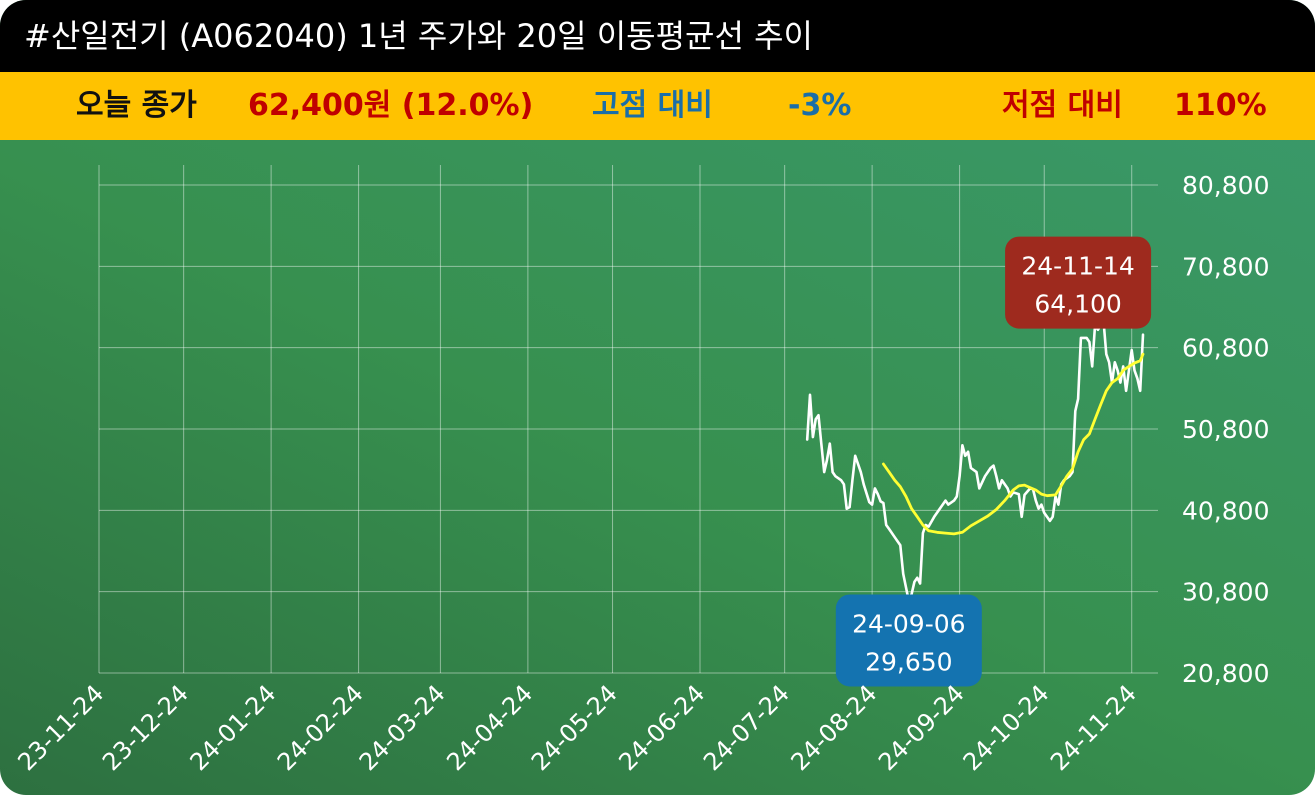 Image resolution: width=1315 pixels, height=795 pixels. What do you see at coordinates (652, 105) in the screenshot?
I see `high-compare-label: 고점 대비` at bounding box center [652, 105].